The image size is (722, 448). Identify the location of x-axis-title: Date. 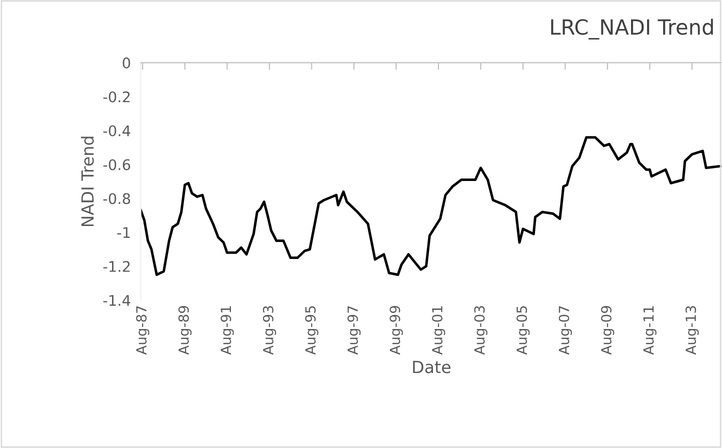
(431, 367).